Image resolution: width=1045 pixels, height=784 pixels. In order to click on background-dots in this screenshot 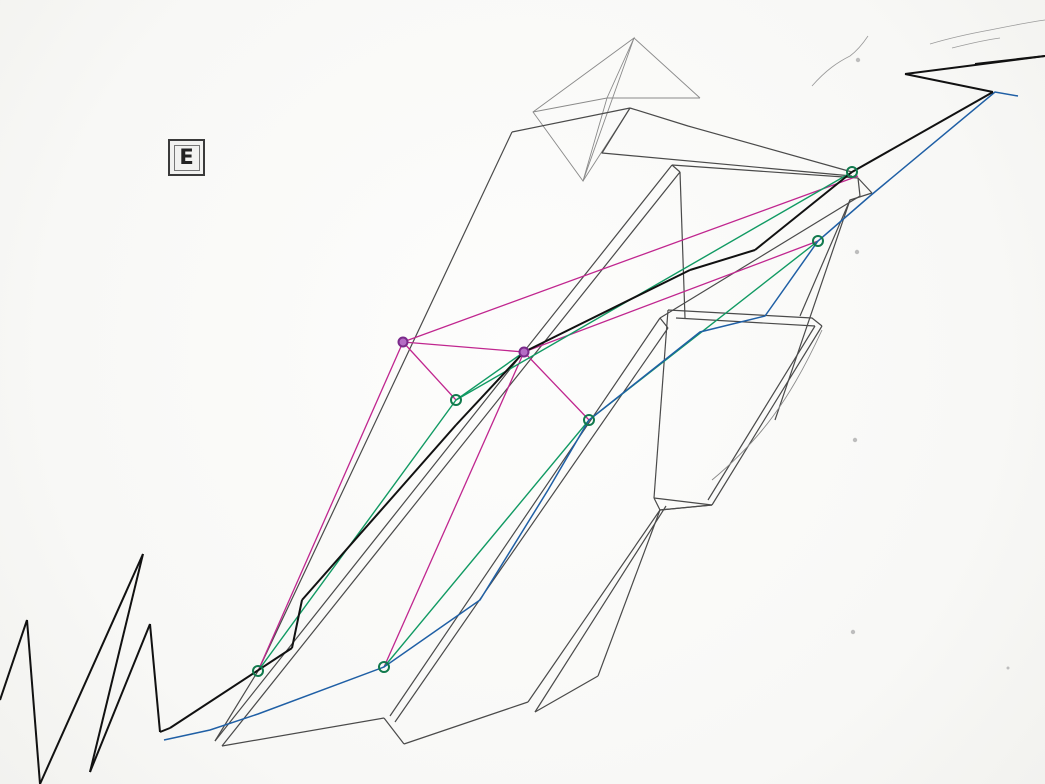, I will do `click(930, 363)`.